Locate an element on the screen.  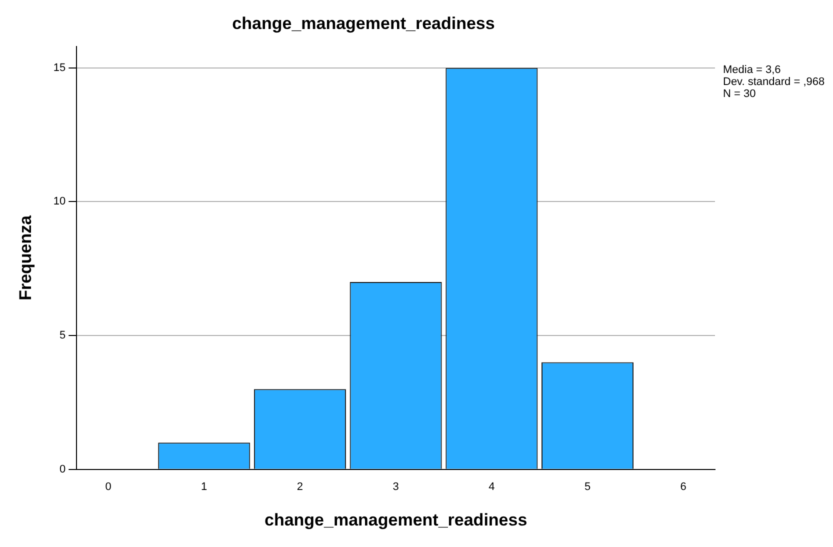
x-tick-label: 0 is located at coordinates (108, 487).